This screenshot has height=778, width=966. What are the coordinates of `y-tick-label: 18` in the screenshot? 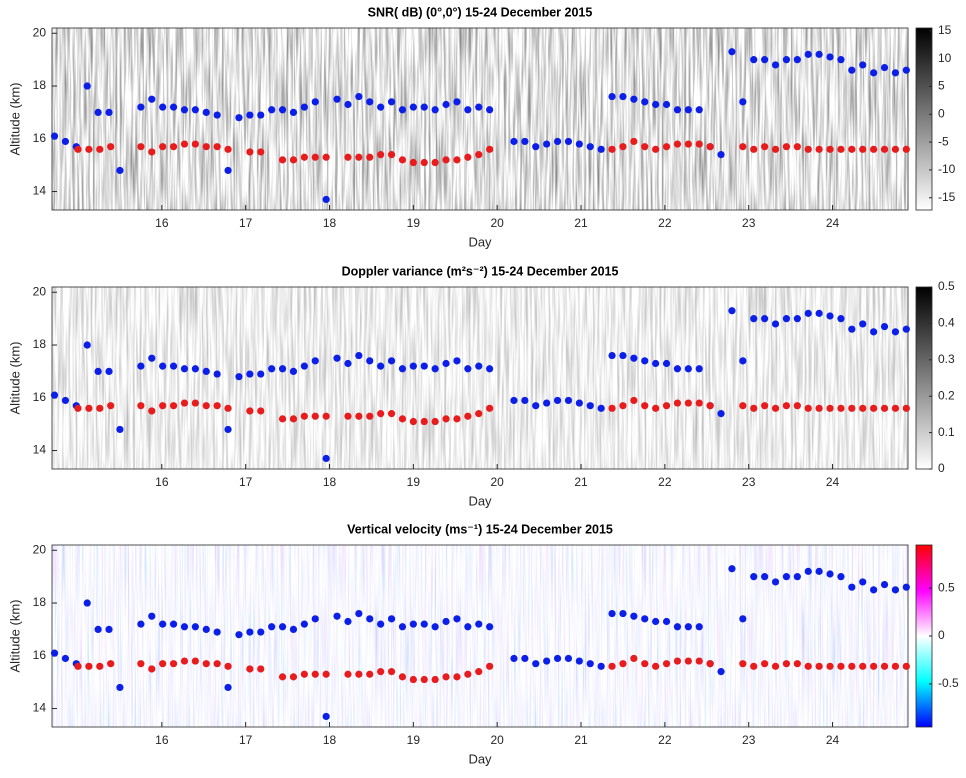 It's located at (40, 344).